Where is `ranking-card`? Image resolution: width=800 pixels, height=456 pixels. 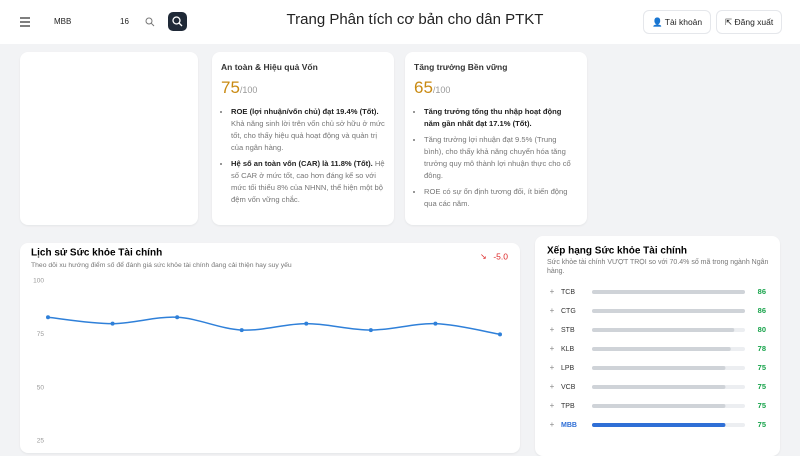 ranking-card is located at coordinates (657, 346).